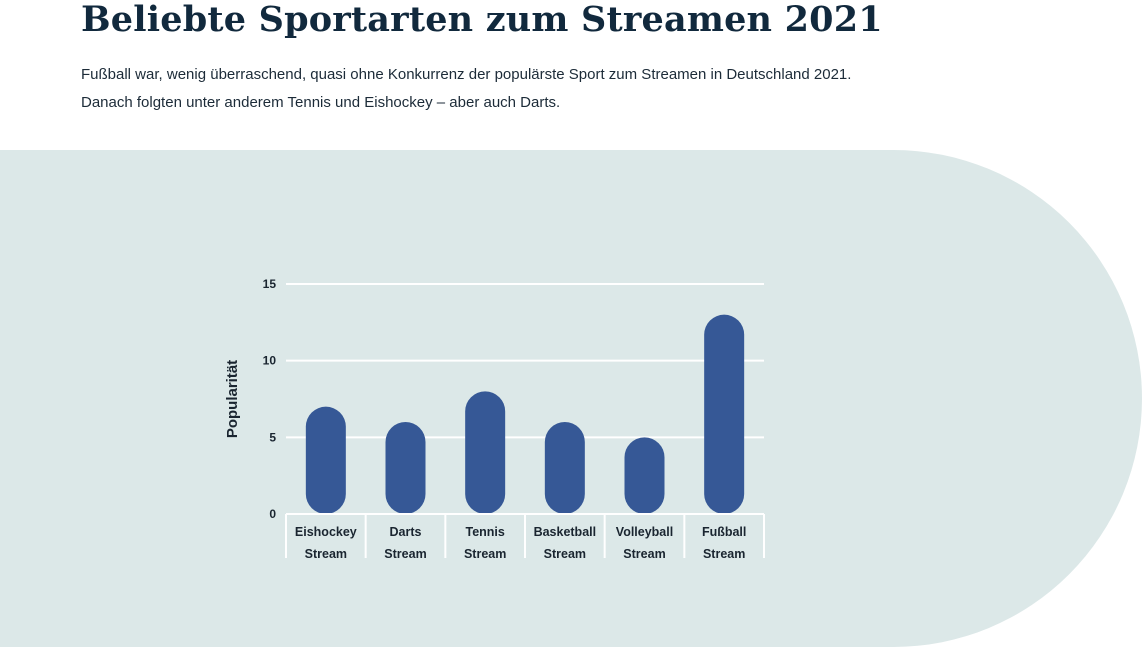 The height and width of the screenshot is (647, 1142). I want to click on x-tick-label: Darts, so click(406, 532).